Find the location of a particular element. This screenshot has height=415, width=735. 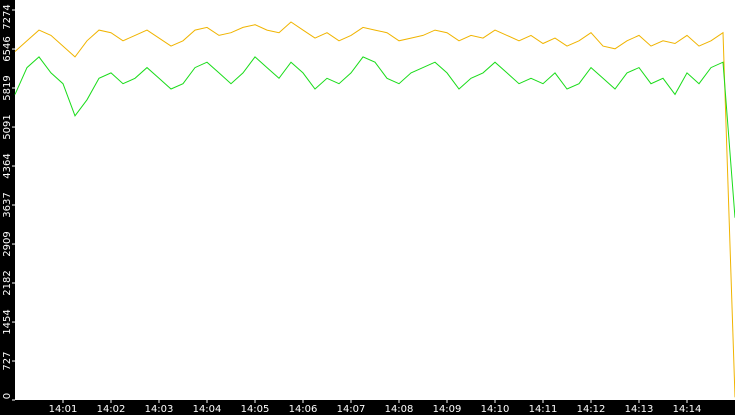

x-tick-label: 14:05 is located at coordinates (255, 409).